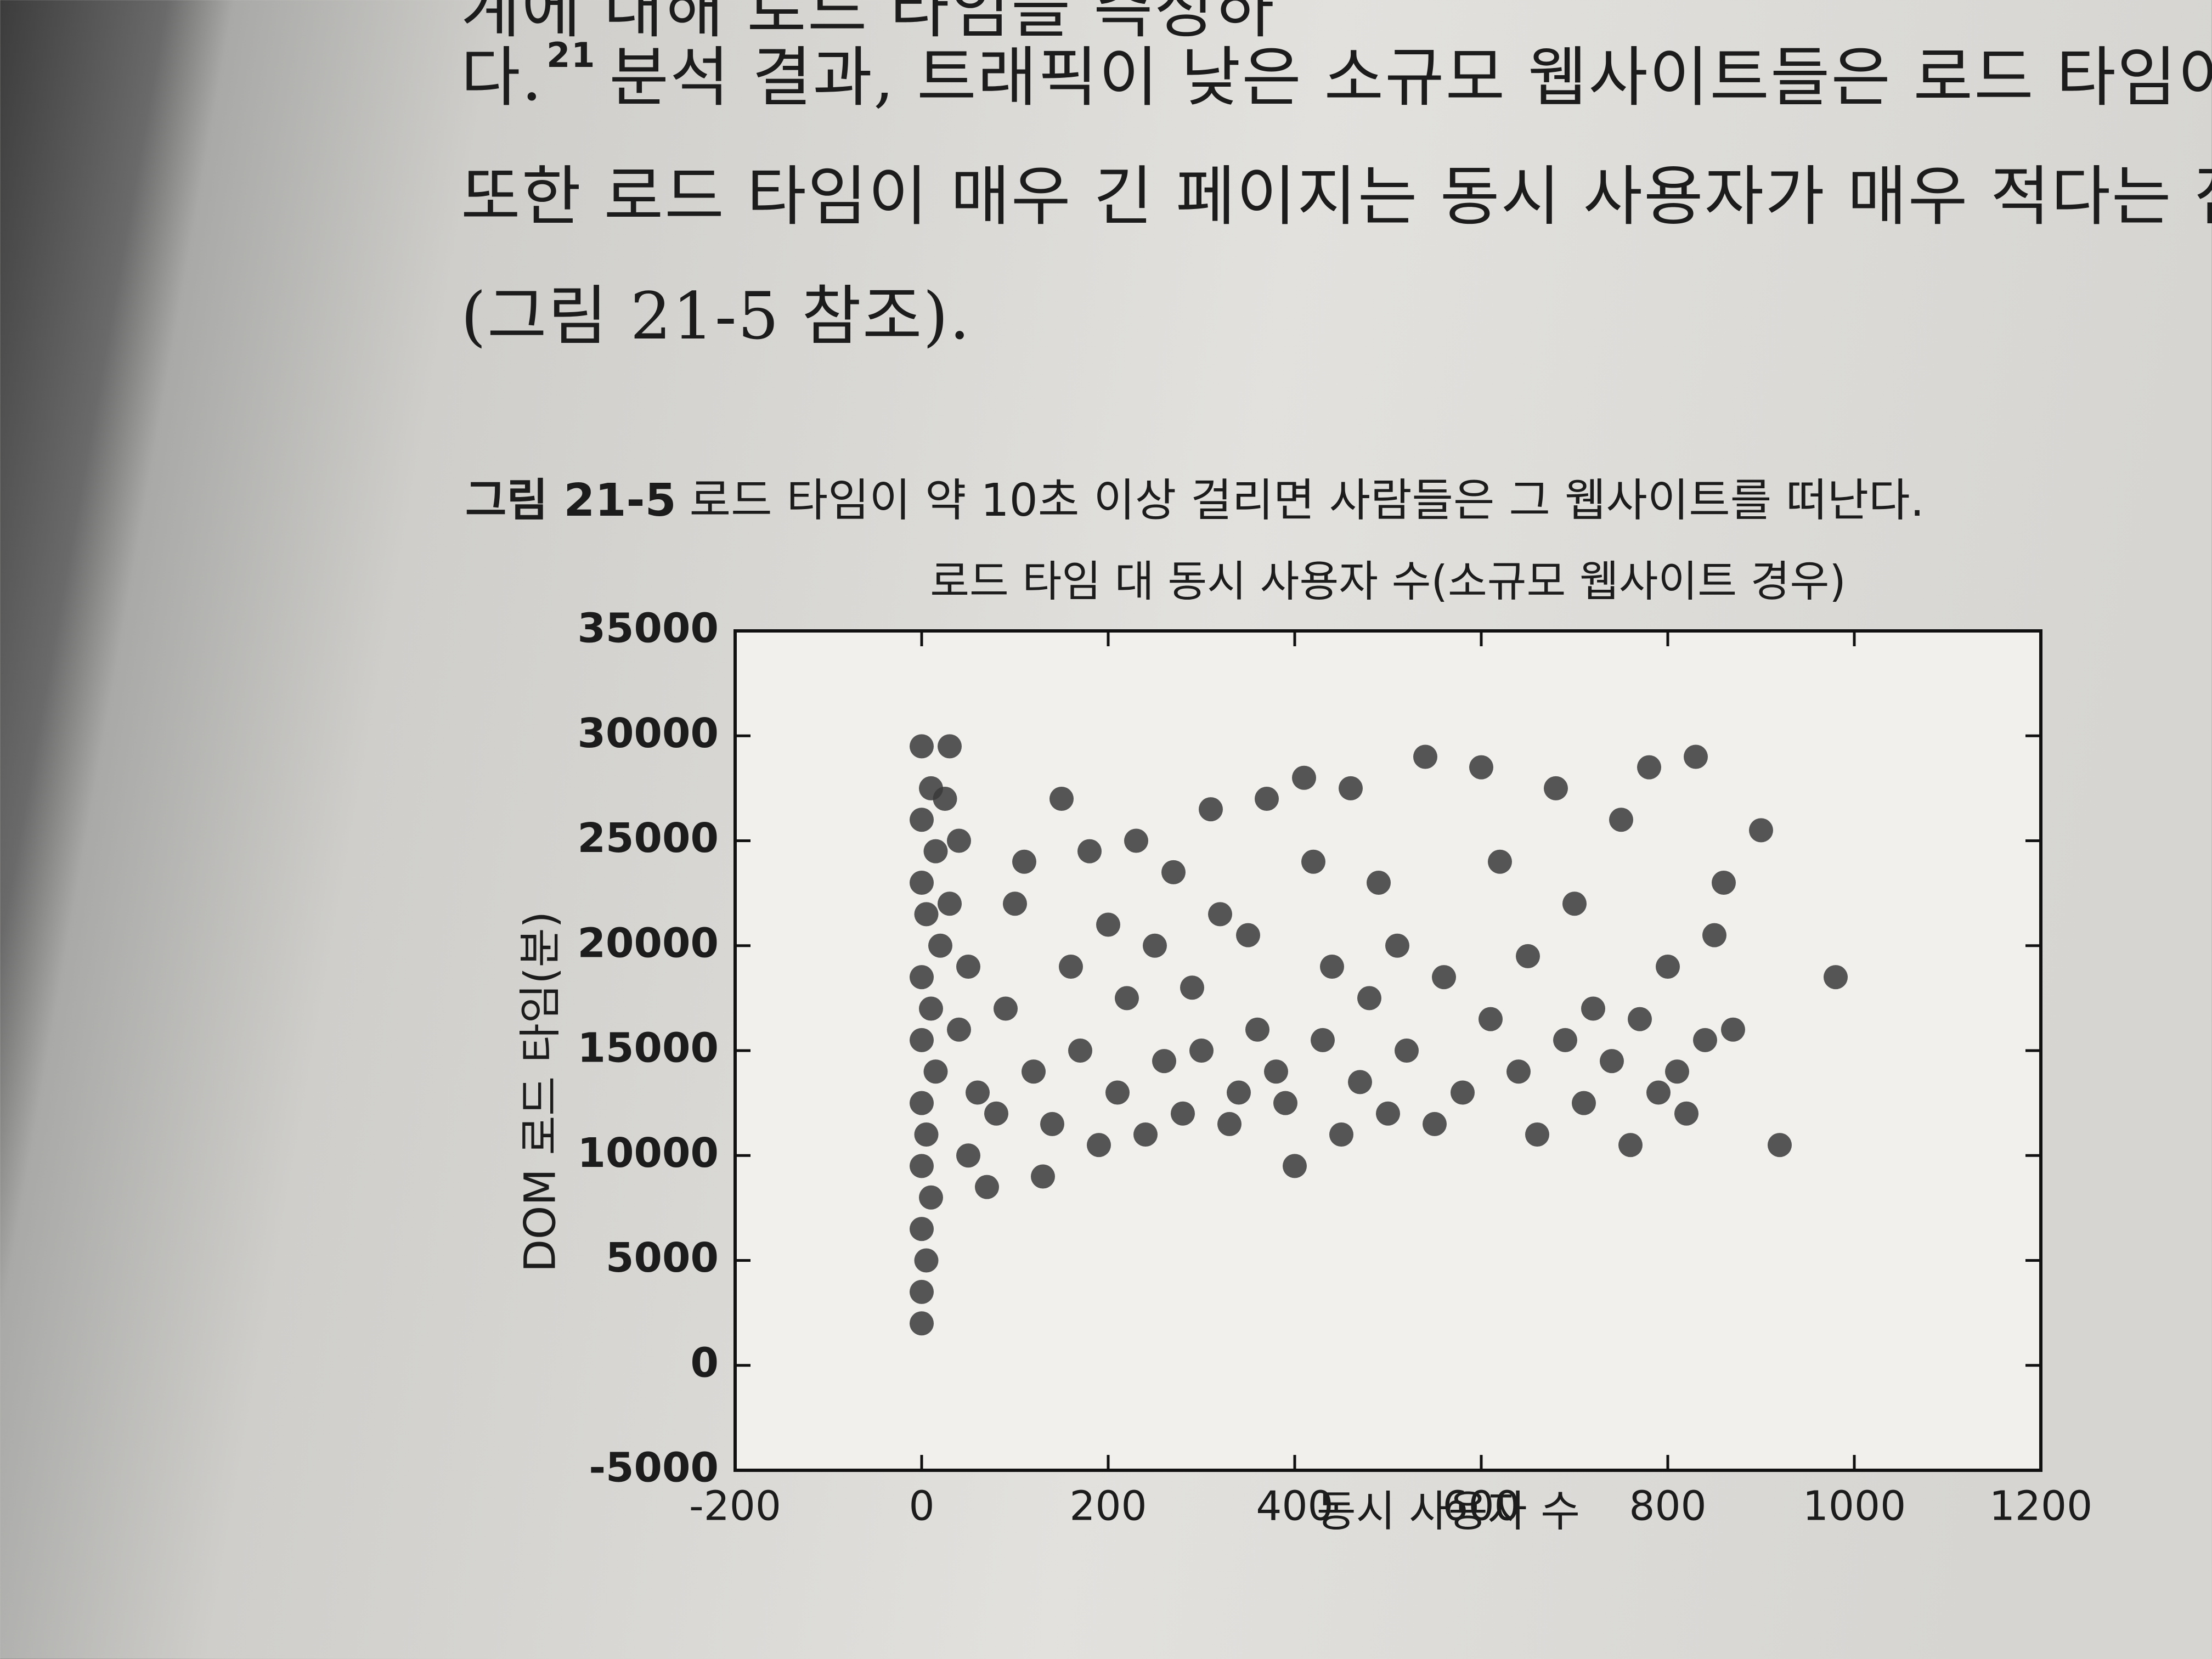 The height and width of the screenshot is (1659, 2212). Describe the element at coordinates (868, 24) in the screenshot. I see `body-text: 계에 대해 로드 타임을 측정하` at that location.